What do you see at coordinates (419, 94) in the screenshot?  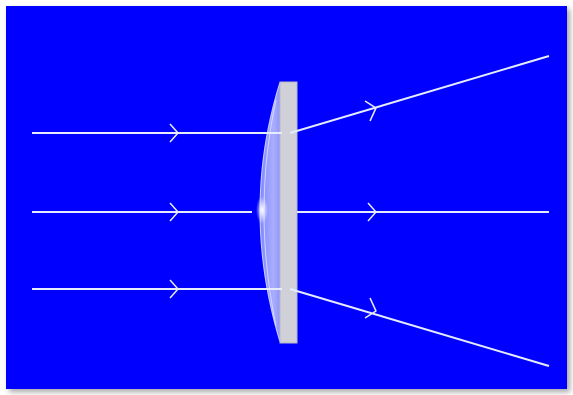 I see `refracted-ray-top` at bounding box center [419, 94].